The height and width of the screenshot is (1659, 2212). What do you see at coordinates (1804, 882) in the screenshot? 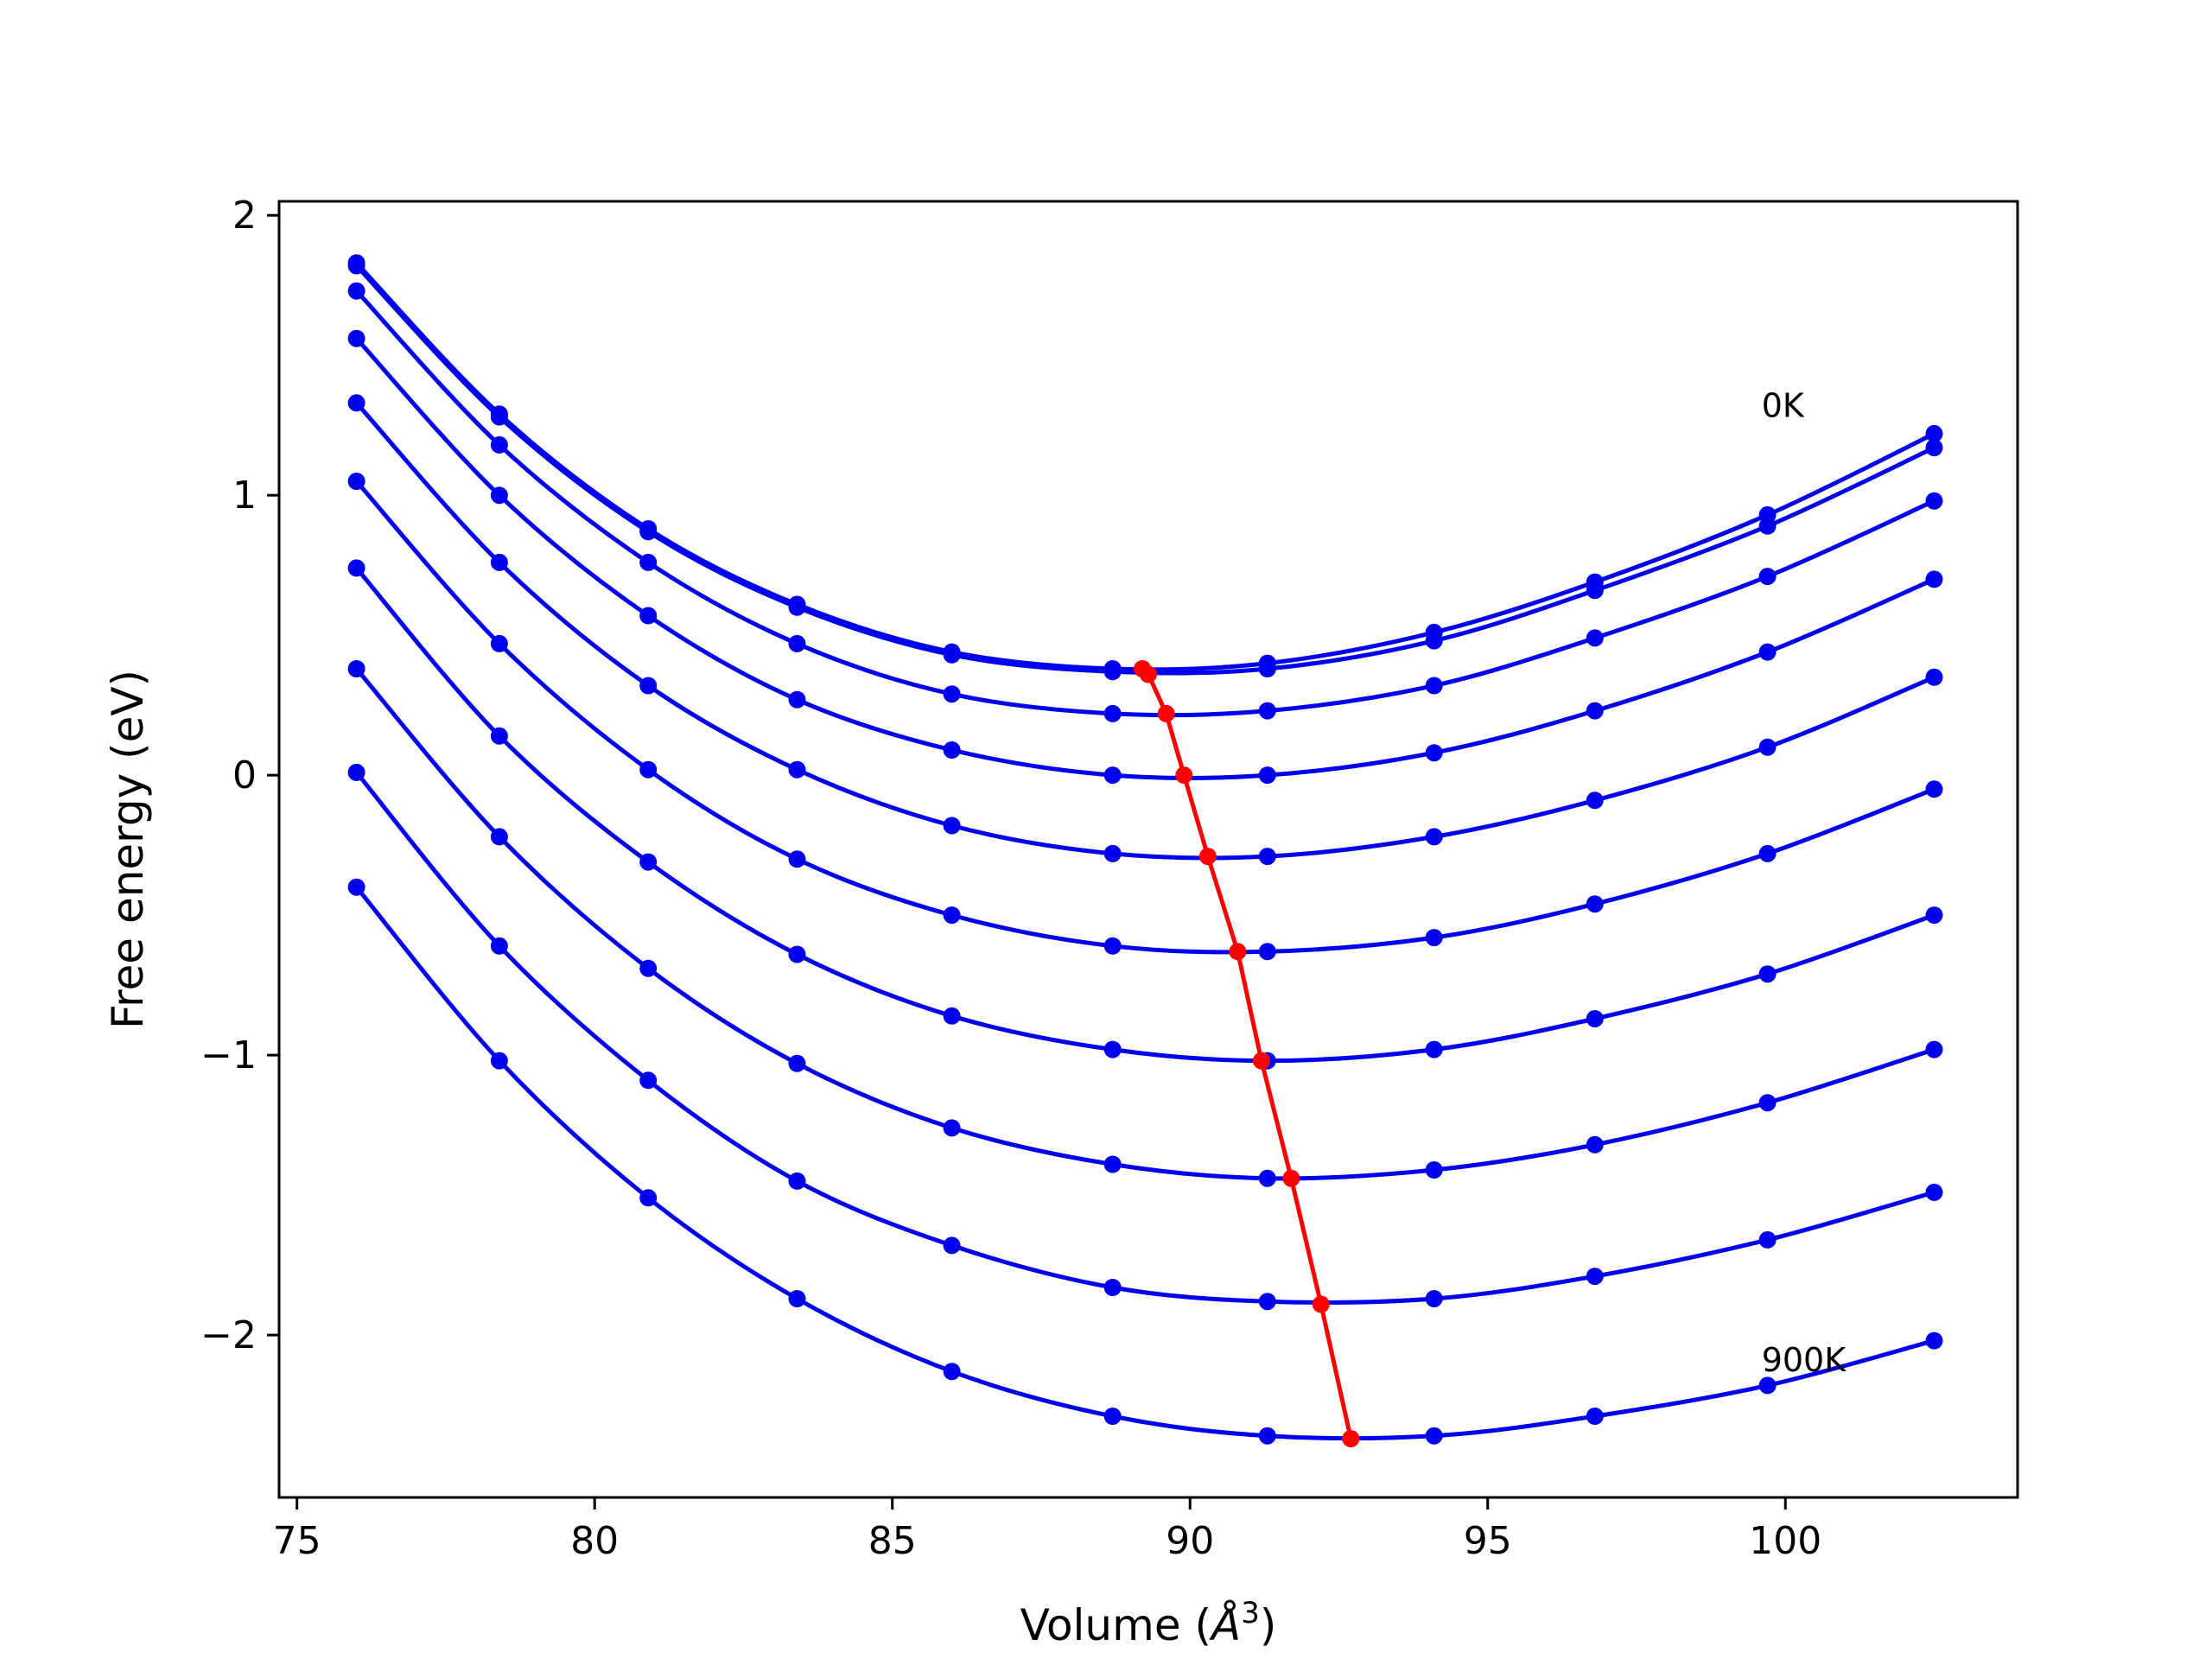
I see `annotations: 0K 900K` at bounding box center [1804, 882].